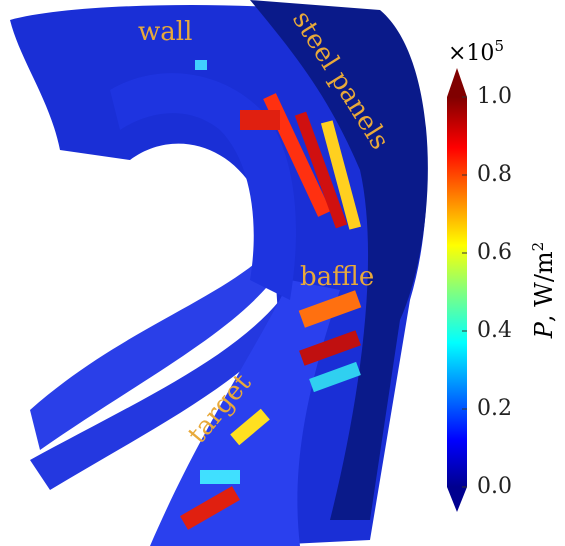 The image size is (565, 546). I want to click on annotation: wall, so click(165, 32).